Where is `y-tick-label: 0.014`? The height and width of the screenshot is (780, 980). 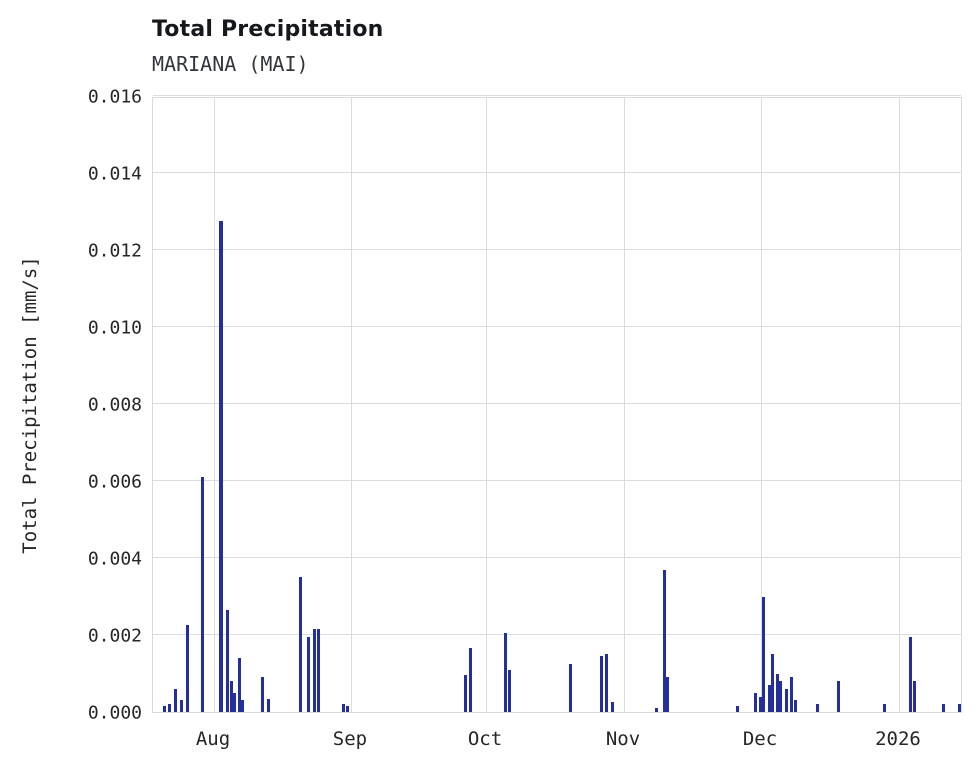 y-tick-label: 0.014 is located at coordinates (114, 174).